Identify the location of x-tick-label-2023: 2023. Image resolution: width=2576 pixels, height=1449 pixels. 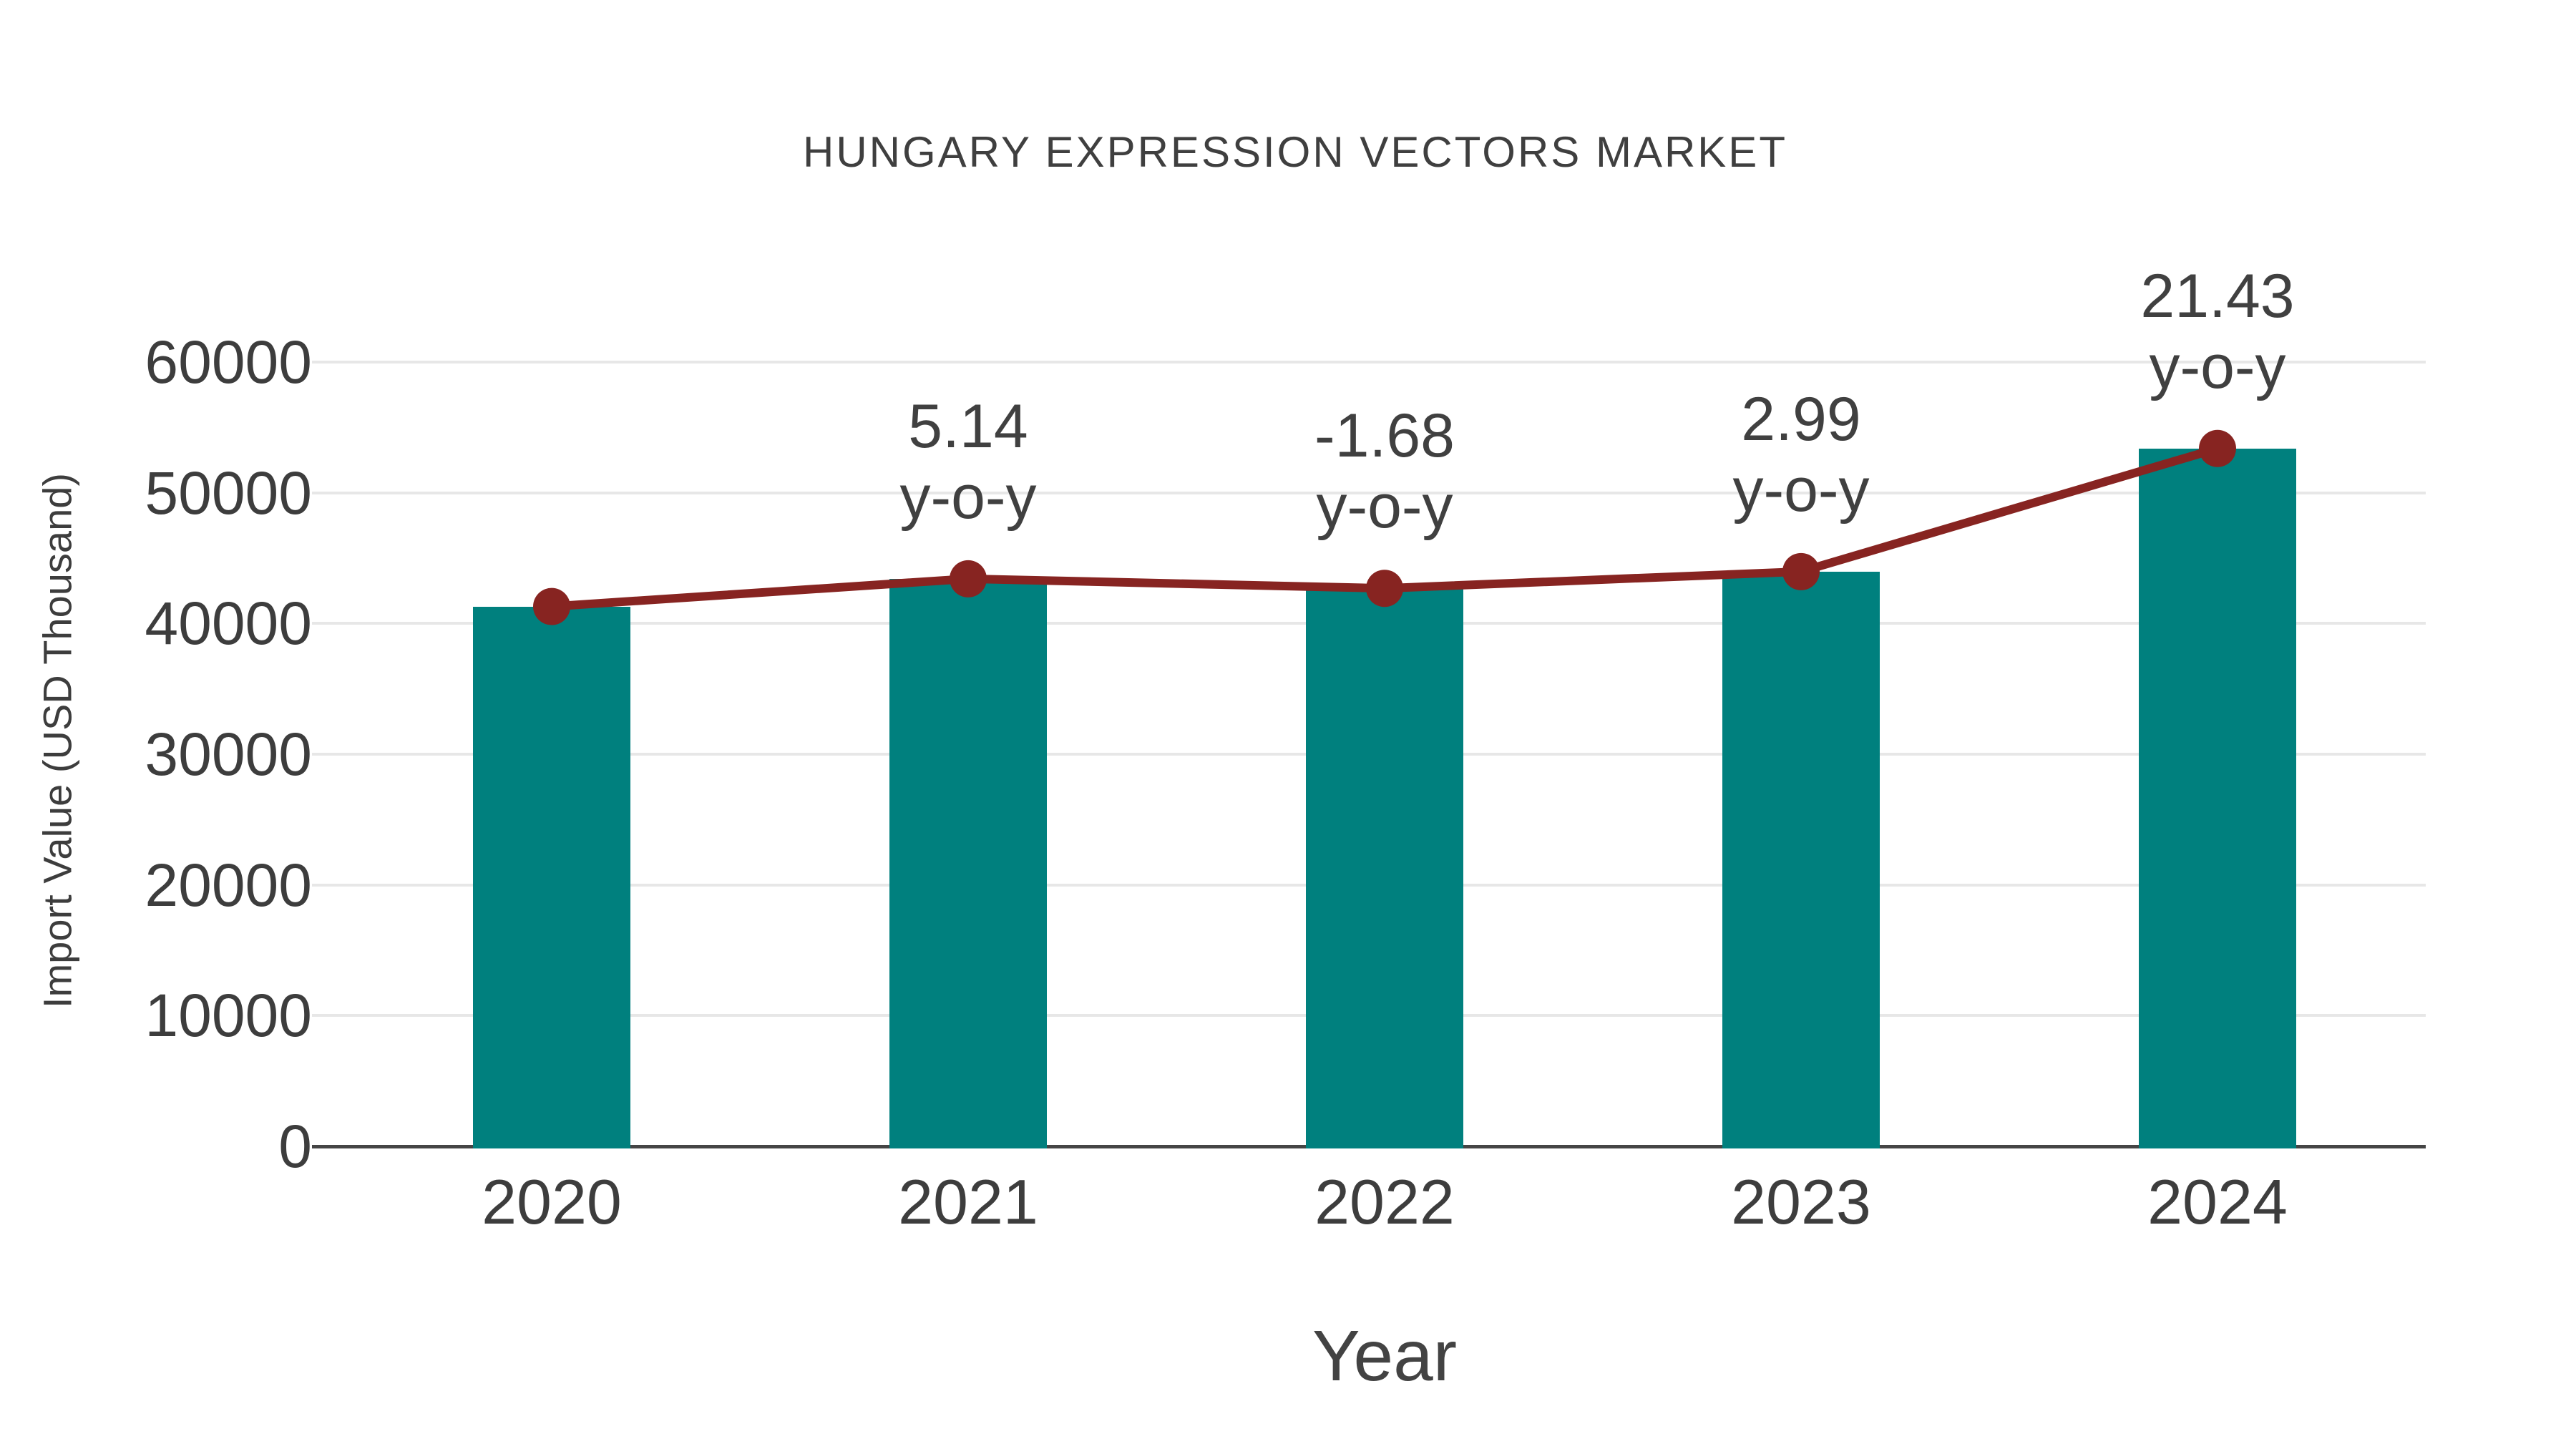
(1801, 1201).